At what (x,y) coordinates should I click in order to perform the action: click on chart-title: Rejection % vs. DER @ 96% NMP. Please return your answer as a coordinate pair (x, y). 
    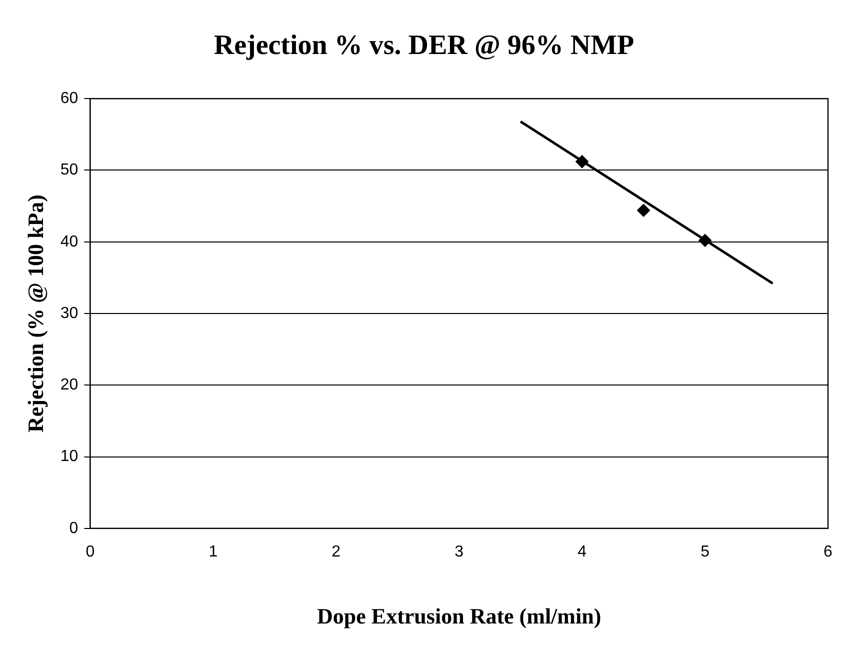
    Looking at the image, I should click on (424, 46).